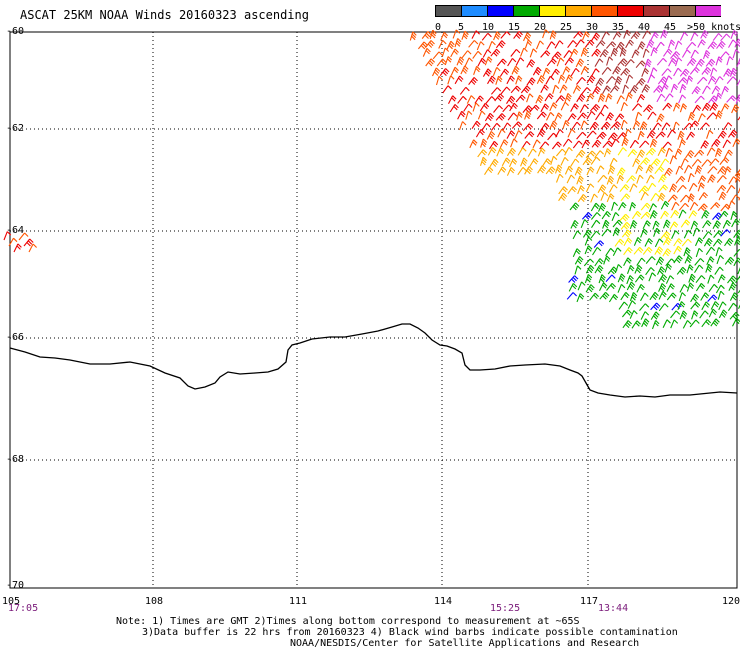 The image size is (740, 650). I want to click on pass-time-label: 13:44, so click(613, 608).